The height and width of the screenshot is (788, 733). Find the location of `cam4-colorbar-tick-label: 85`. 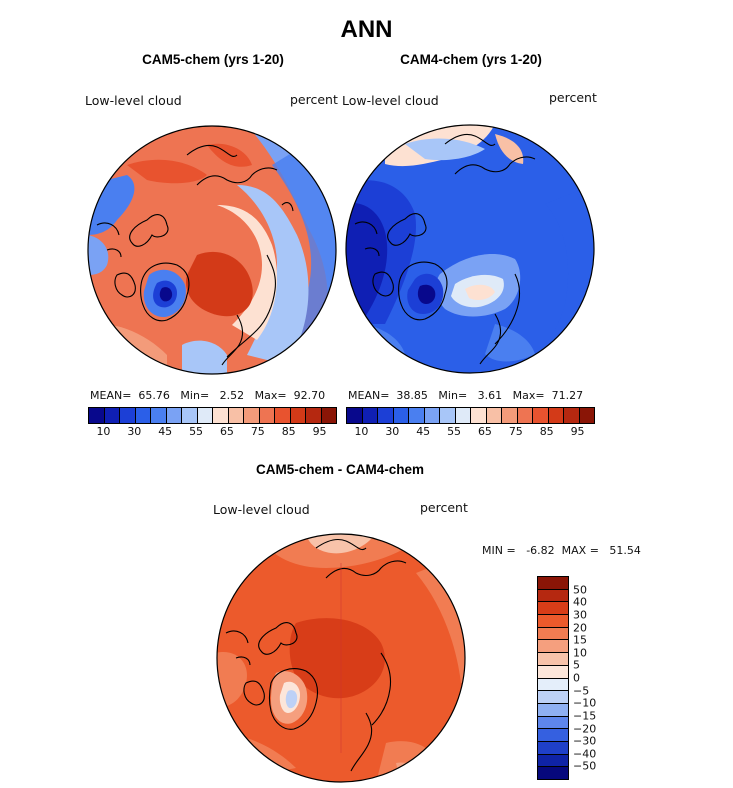

cam4-colorbar-tick-label: 85 is located at coordinates (546, 431).